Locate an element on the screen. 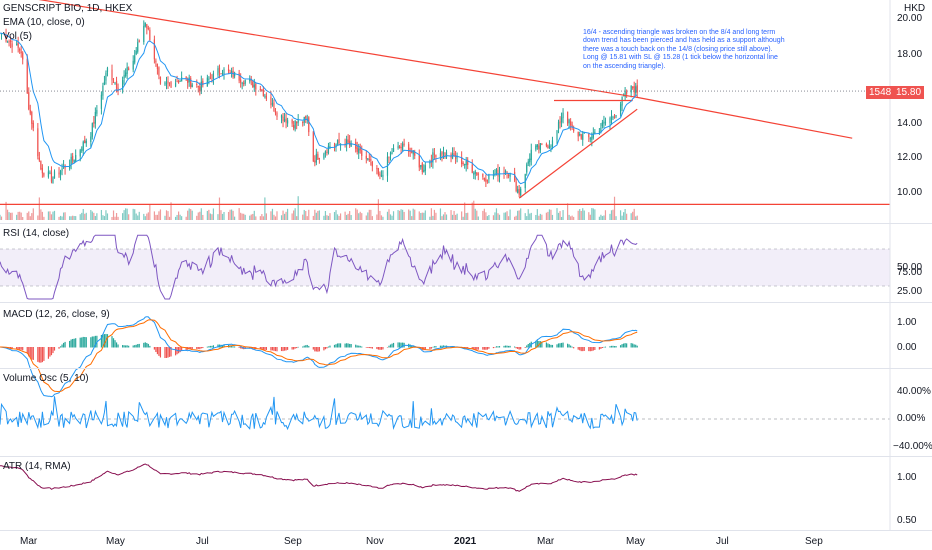  vosc-tick: 40.00% is located at coordinates (914, 391).